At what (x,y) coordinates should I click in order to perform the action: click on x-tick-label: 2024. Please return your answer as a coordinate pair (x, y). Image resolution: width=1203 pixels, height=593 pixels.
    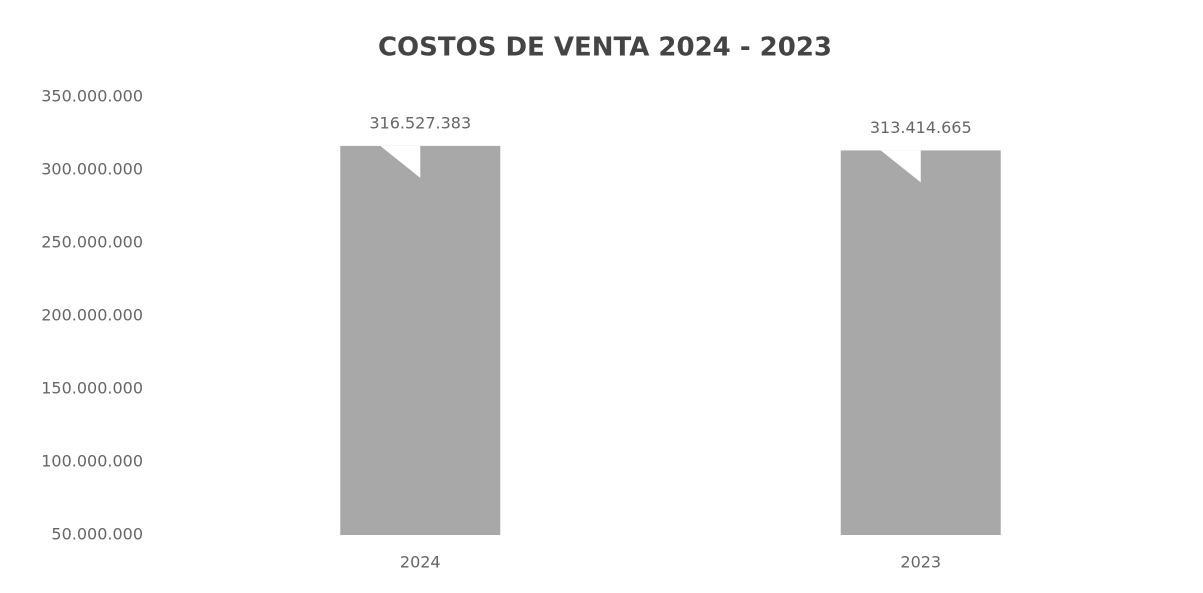
    Looking at the image, I should click on (420, 562).